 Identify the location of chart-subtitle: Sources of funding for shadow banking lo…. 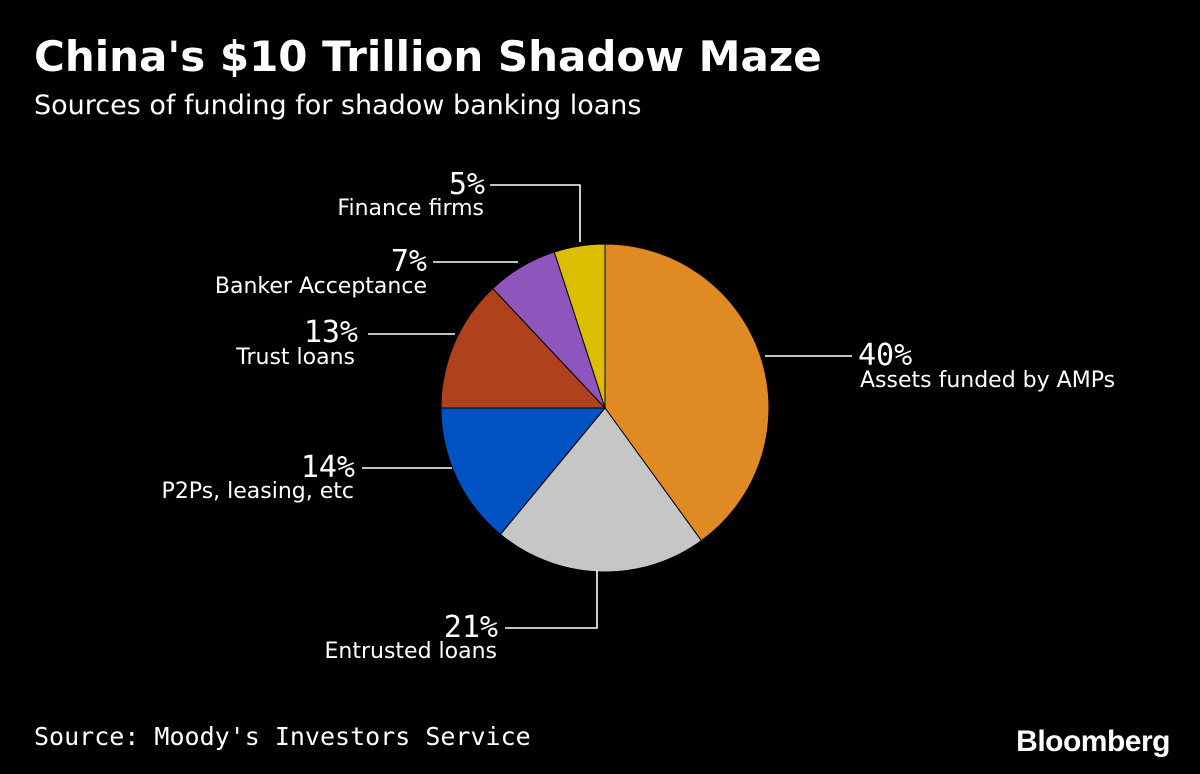
(338, 105).